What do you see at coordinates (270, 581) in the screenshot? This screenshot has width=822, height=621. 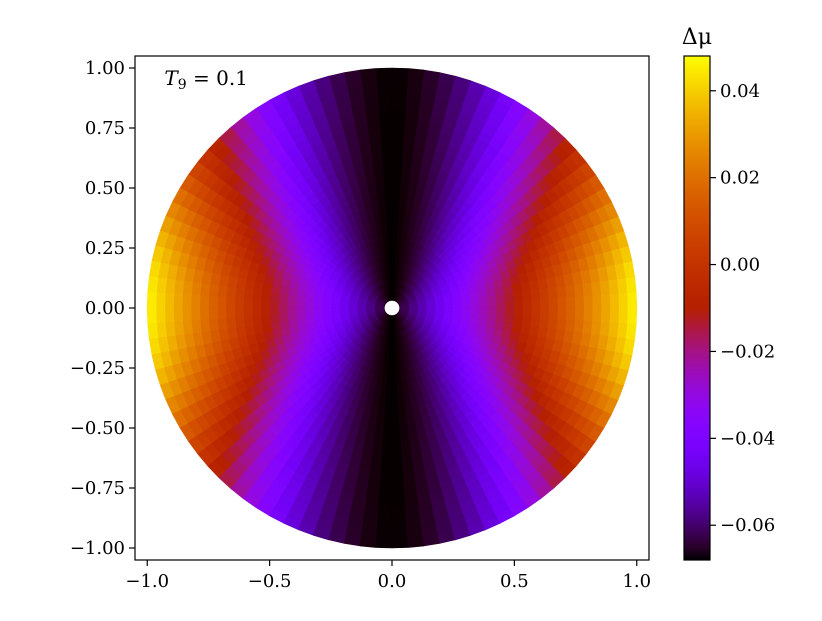 I see `x-tick-label: −0.5` at bounding box center [270, 581].